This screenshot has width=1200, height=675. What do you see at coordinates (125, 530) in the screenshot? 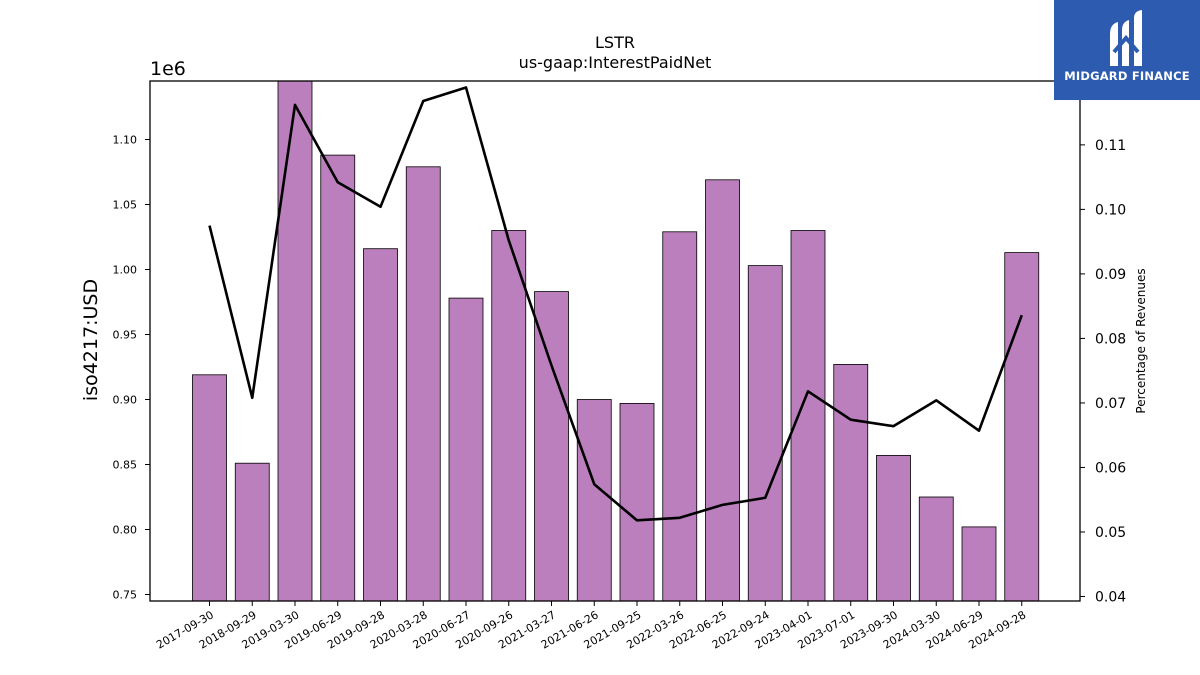
I see `y-tick-label: 0.80` at bounding box center [125, 530].